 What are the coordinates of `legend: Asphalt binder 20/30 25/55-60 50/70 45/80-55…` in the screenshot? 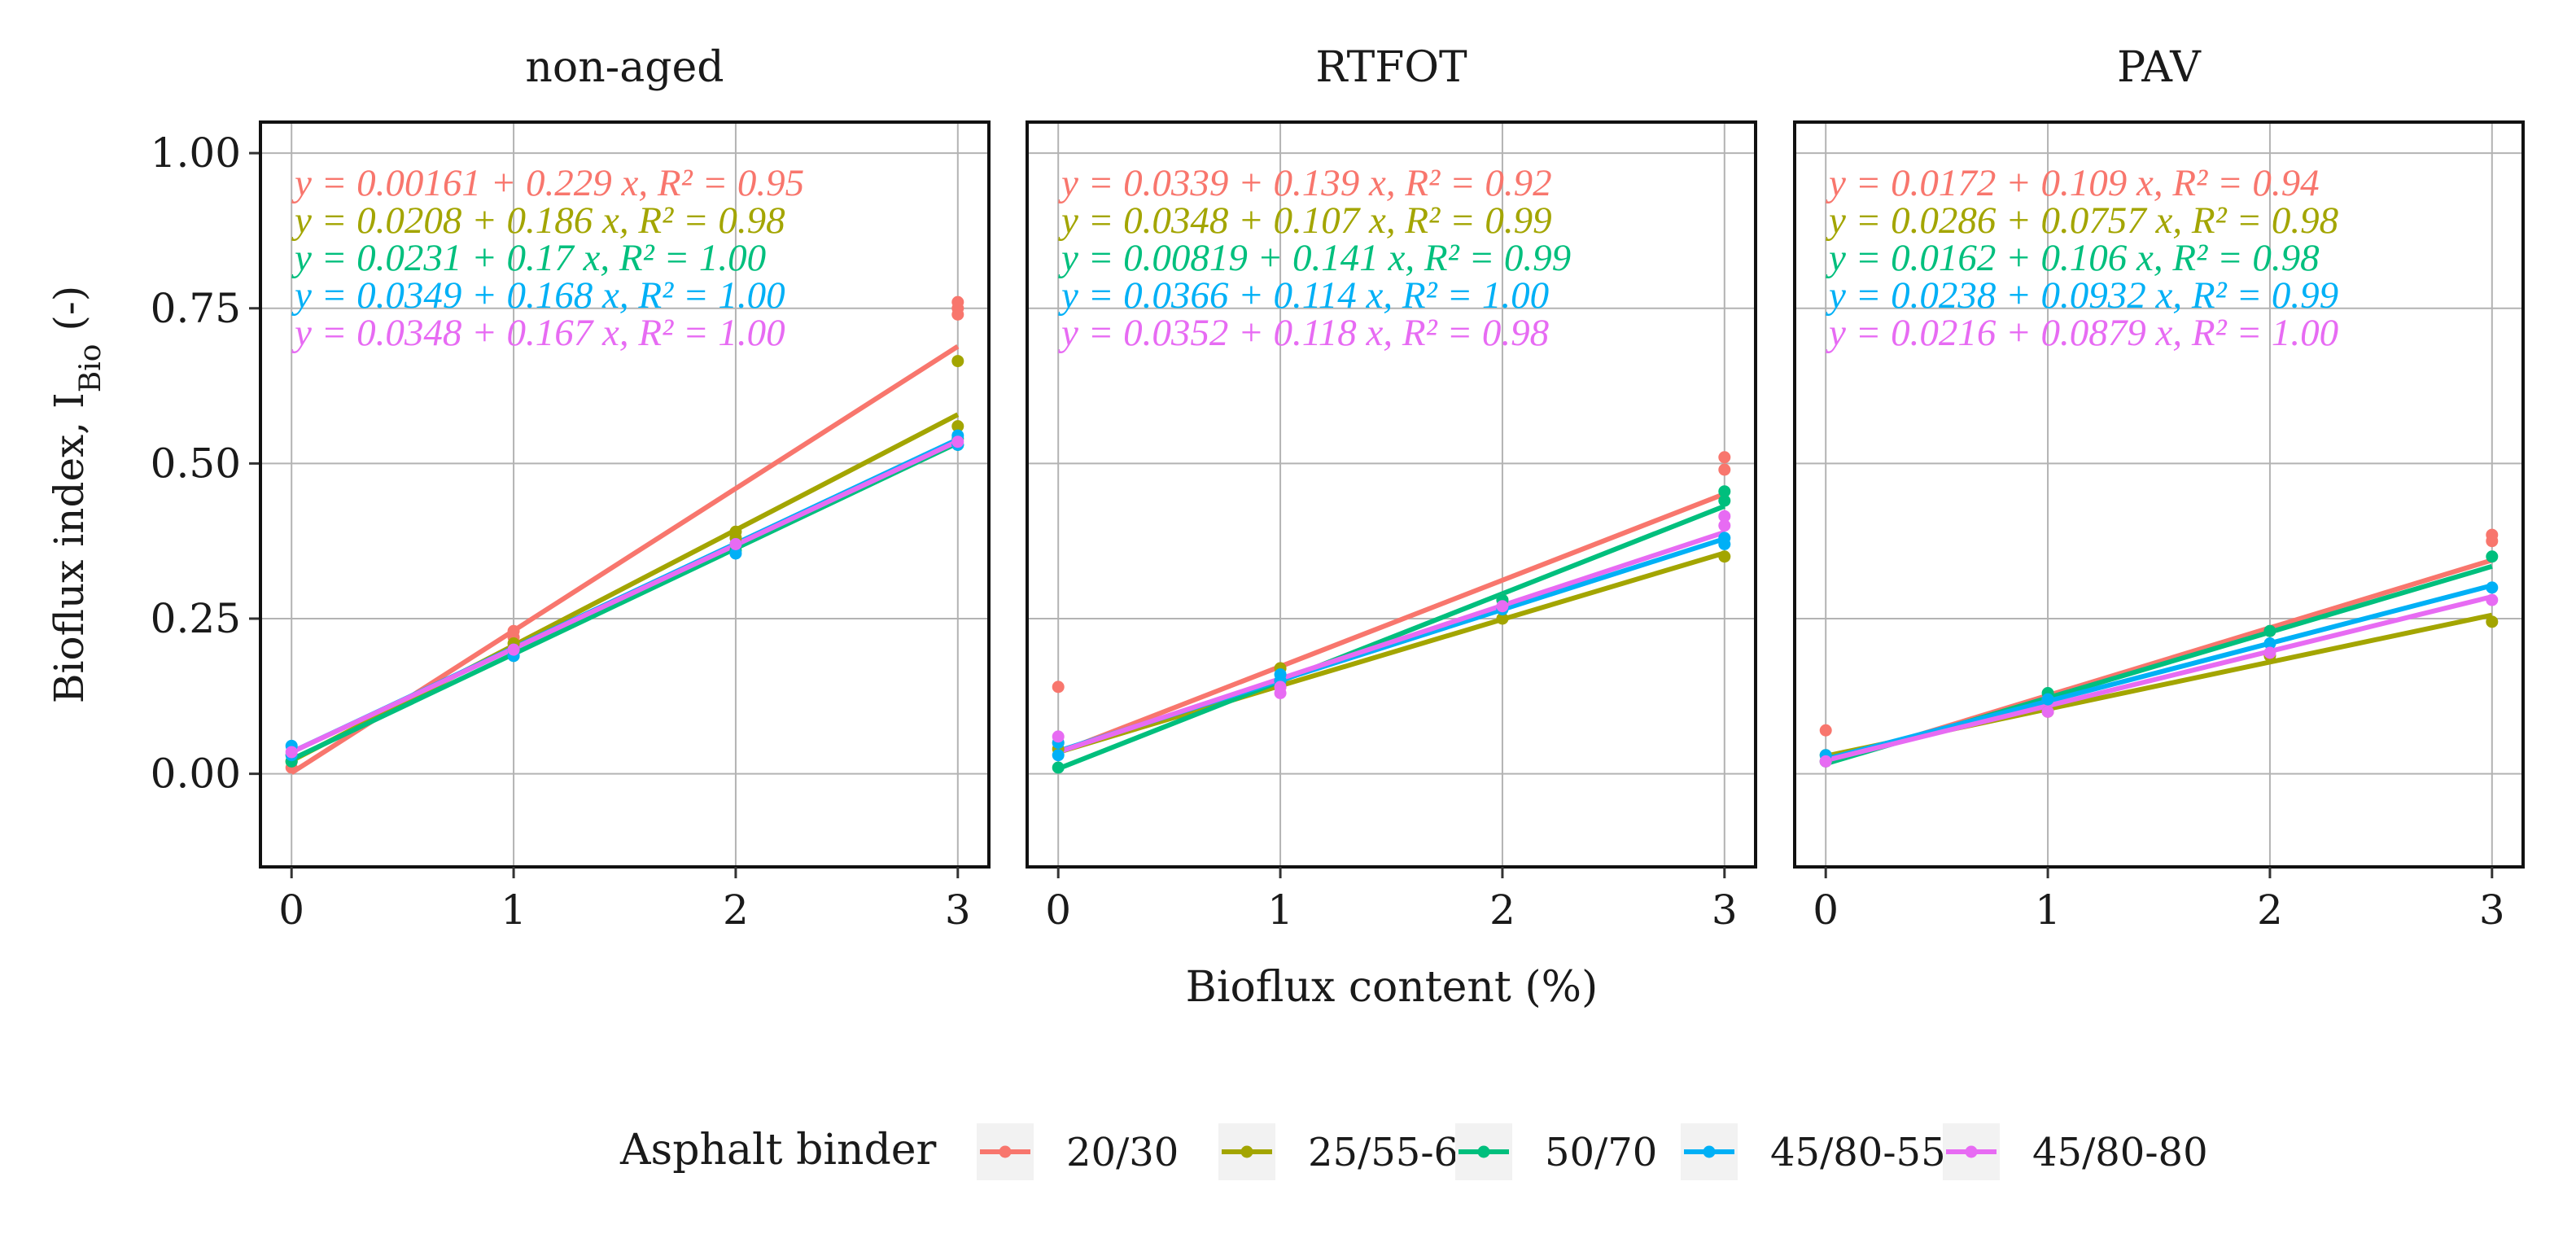 It's located at (1413, 1151).